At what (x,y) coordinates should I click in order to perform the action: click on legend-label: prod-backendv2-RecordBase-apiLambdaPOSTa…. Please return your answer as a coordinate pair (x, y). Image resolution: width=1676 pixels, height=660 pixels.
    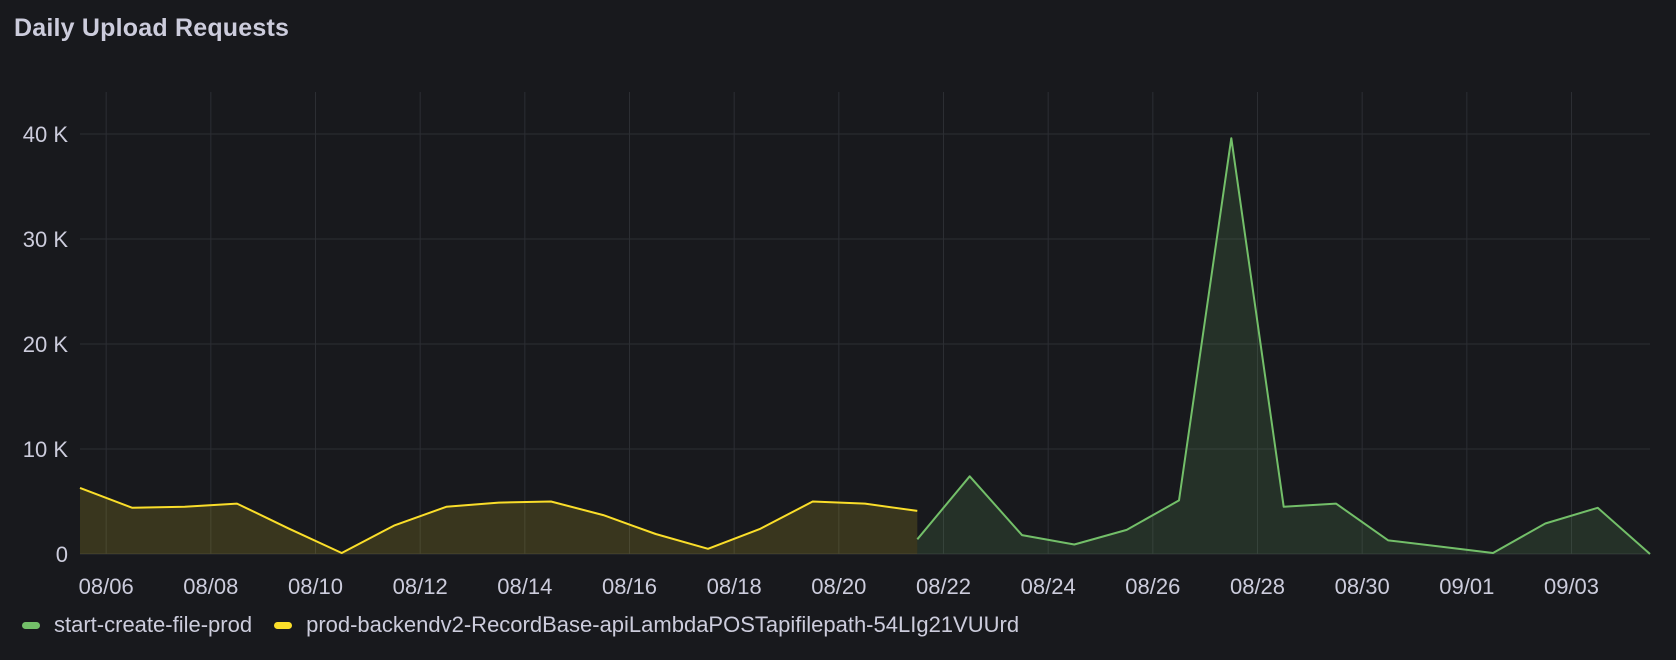
    Looking at the image, I should click on (663, 624).